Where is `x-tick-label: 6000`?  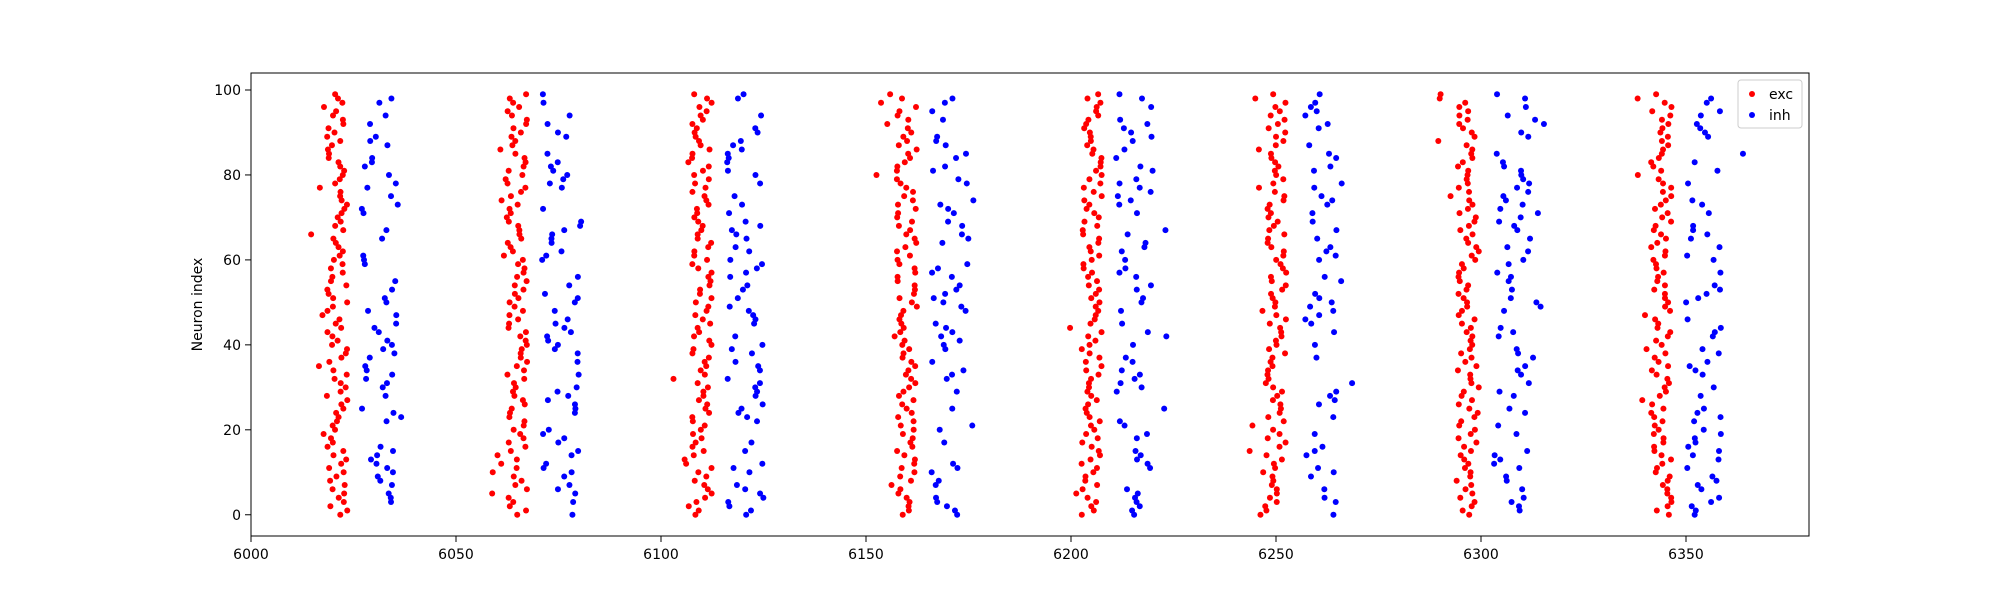
x-tick-label: 6000 is located at coordinates (251, 555).